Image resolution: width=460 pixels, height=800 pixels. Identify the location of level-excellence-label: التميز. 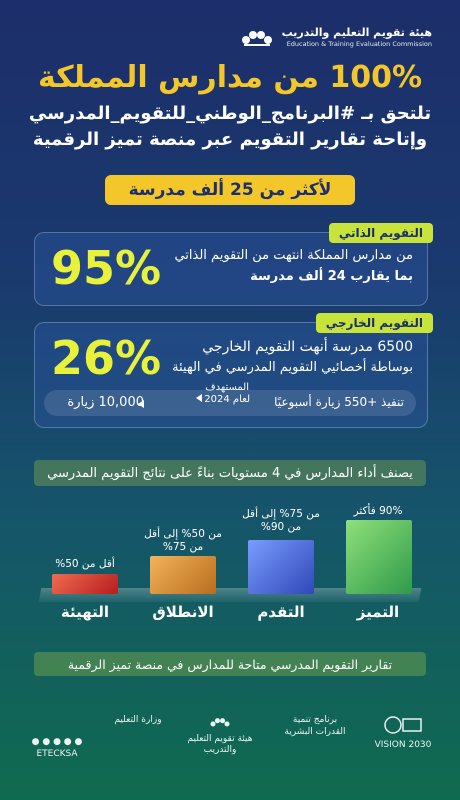
(378, 612).